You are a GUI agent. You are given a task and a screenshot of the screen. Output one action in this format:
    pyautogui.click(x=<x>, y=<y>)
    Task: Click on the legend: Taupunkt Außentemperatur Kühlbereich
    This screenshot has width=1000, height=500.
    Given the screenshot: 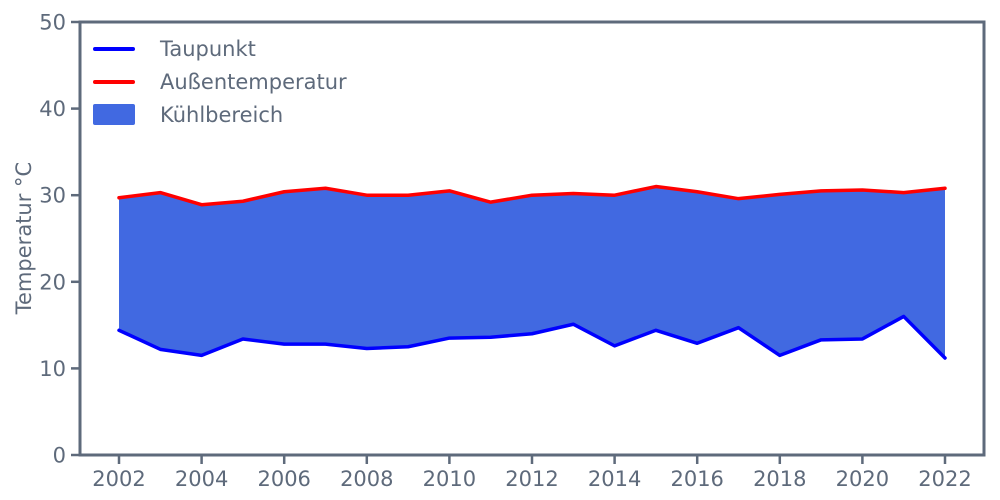 What is the action you would take?
    pyautogui.click(x=220, y=81)
    